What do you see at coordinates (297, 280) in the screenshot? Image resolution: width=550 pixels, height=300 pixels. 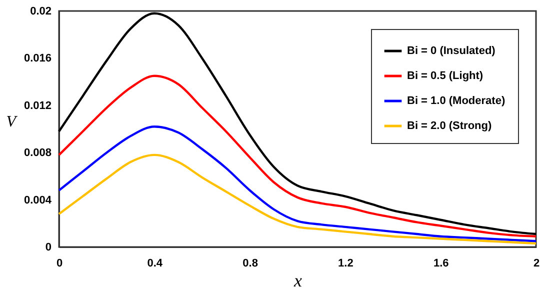 I see `x-axis-title: x` at bounding box center [297, 280].